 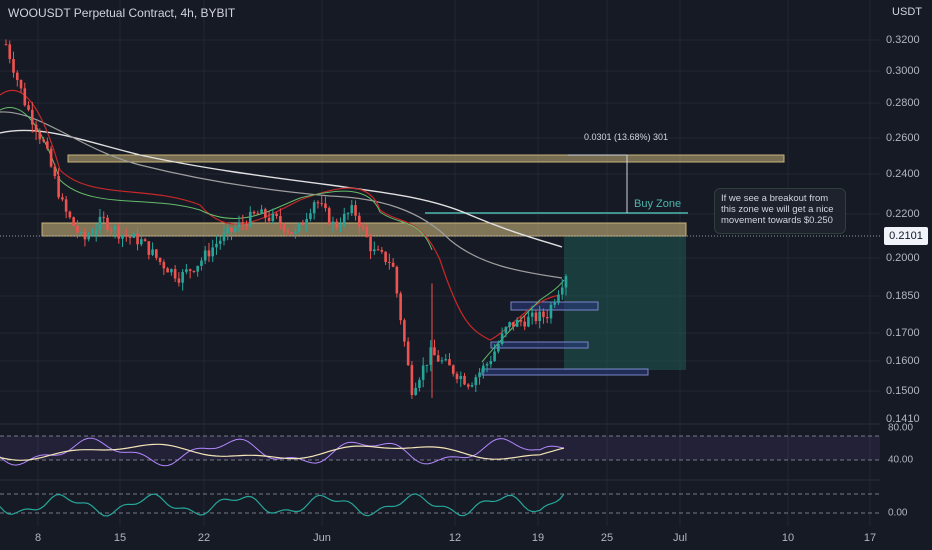 I want to click on oscillator-line, so click(x=282, y=505).